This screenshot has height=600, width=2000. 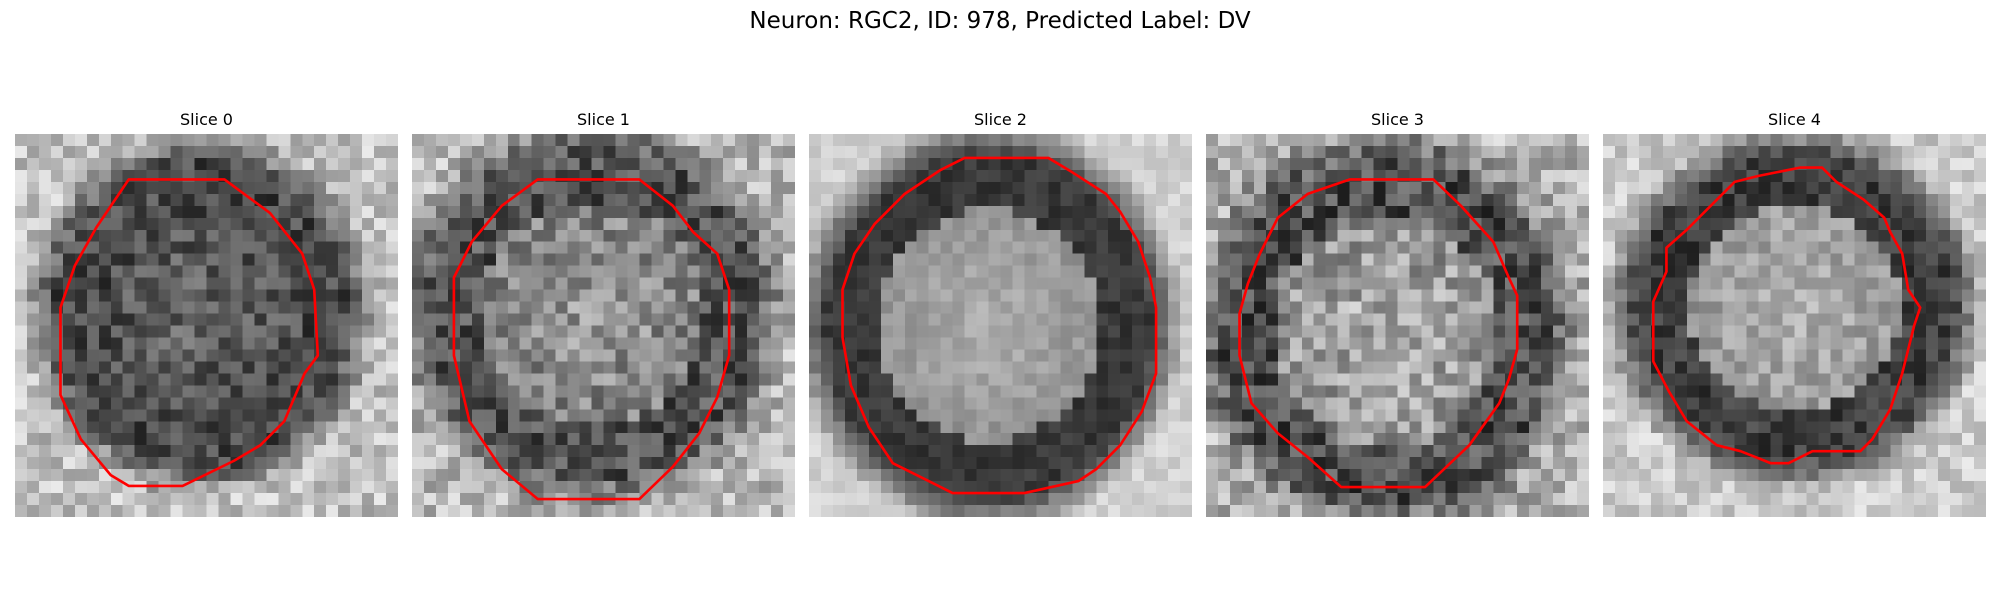 I want to click on soma-contour, so click(x=591, y=339).